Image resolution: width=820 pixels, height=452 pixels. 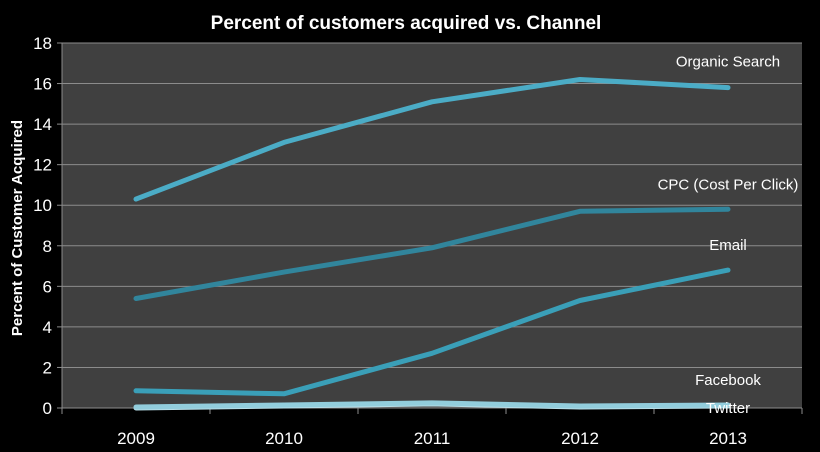 I want to click on y-tick-label-12: 12, so click(x=42, y=165).